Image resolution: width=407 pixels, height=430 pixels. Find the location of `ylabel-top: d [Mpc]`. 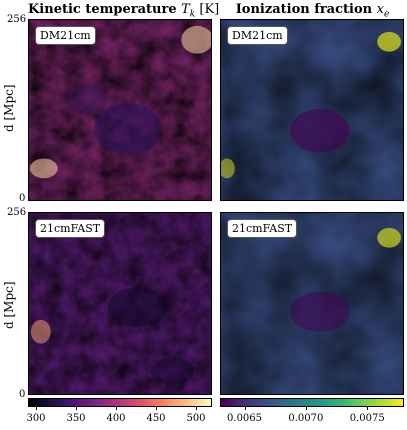

ylabel-top: d [Mpc] is located at coordinates (9, 108).